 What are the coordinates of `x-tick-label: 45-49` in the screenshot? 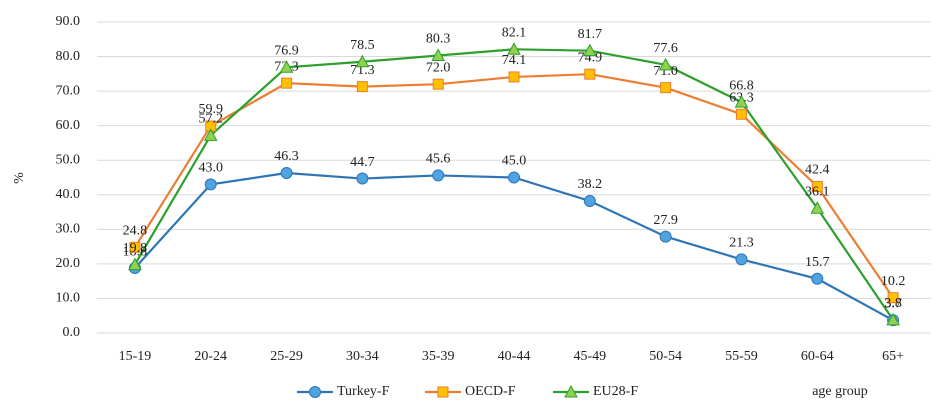 It's located at (589, 356).